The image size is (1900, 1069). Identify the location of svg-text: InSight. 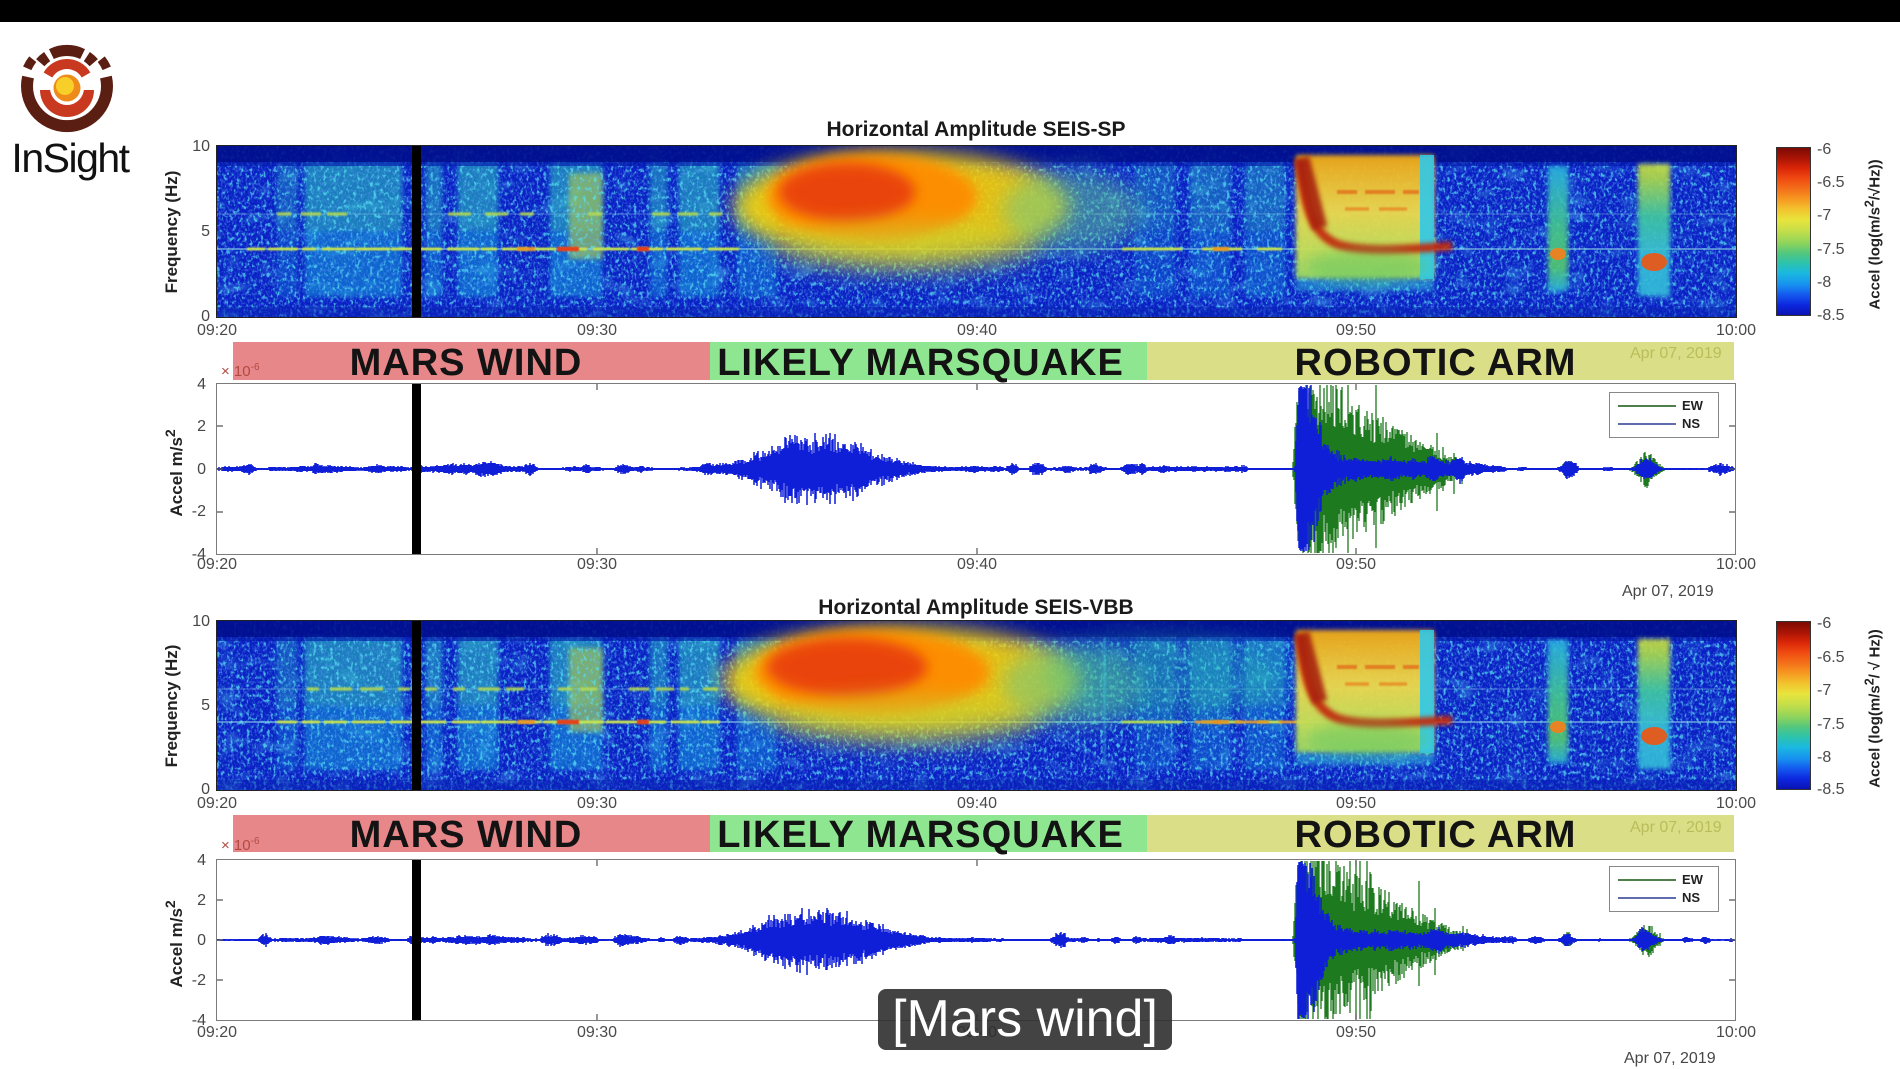
(72, 158).